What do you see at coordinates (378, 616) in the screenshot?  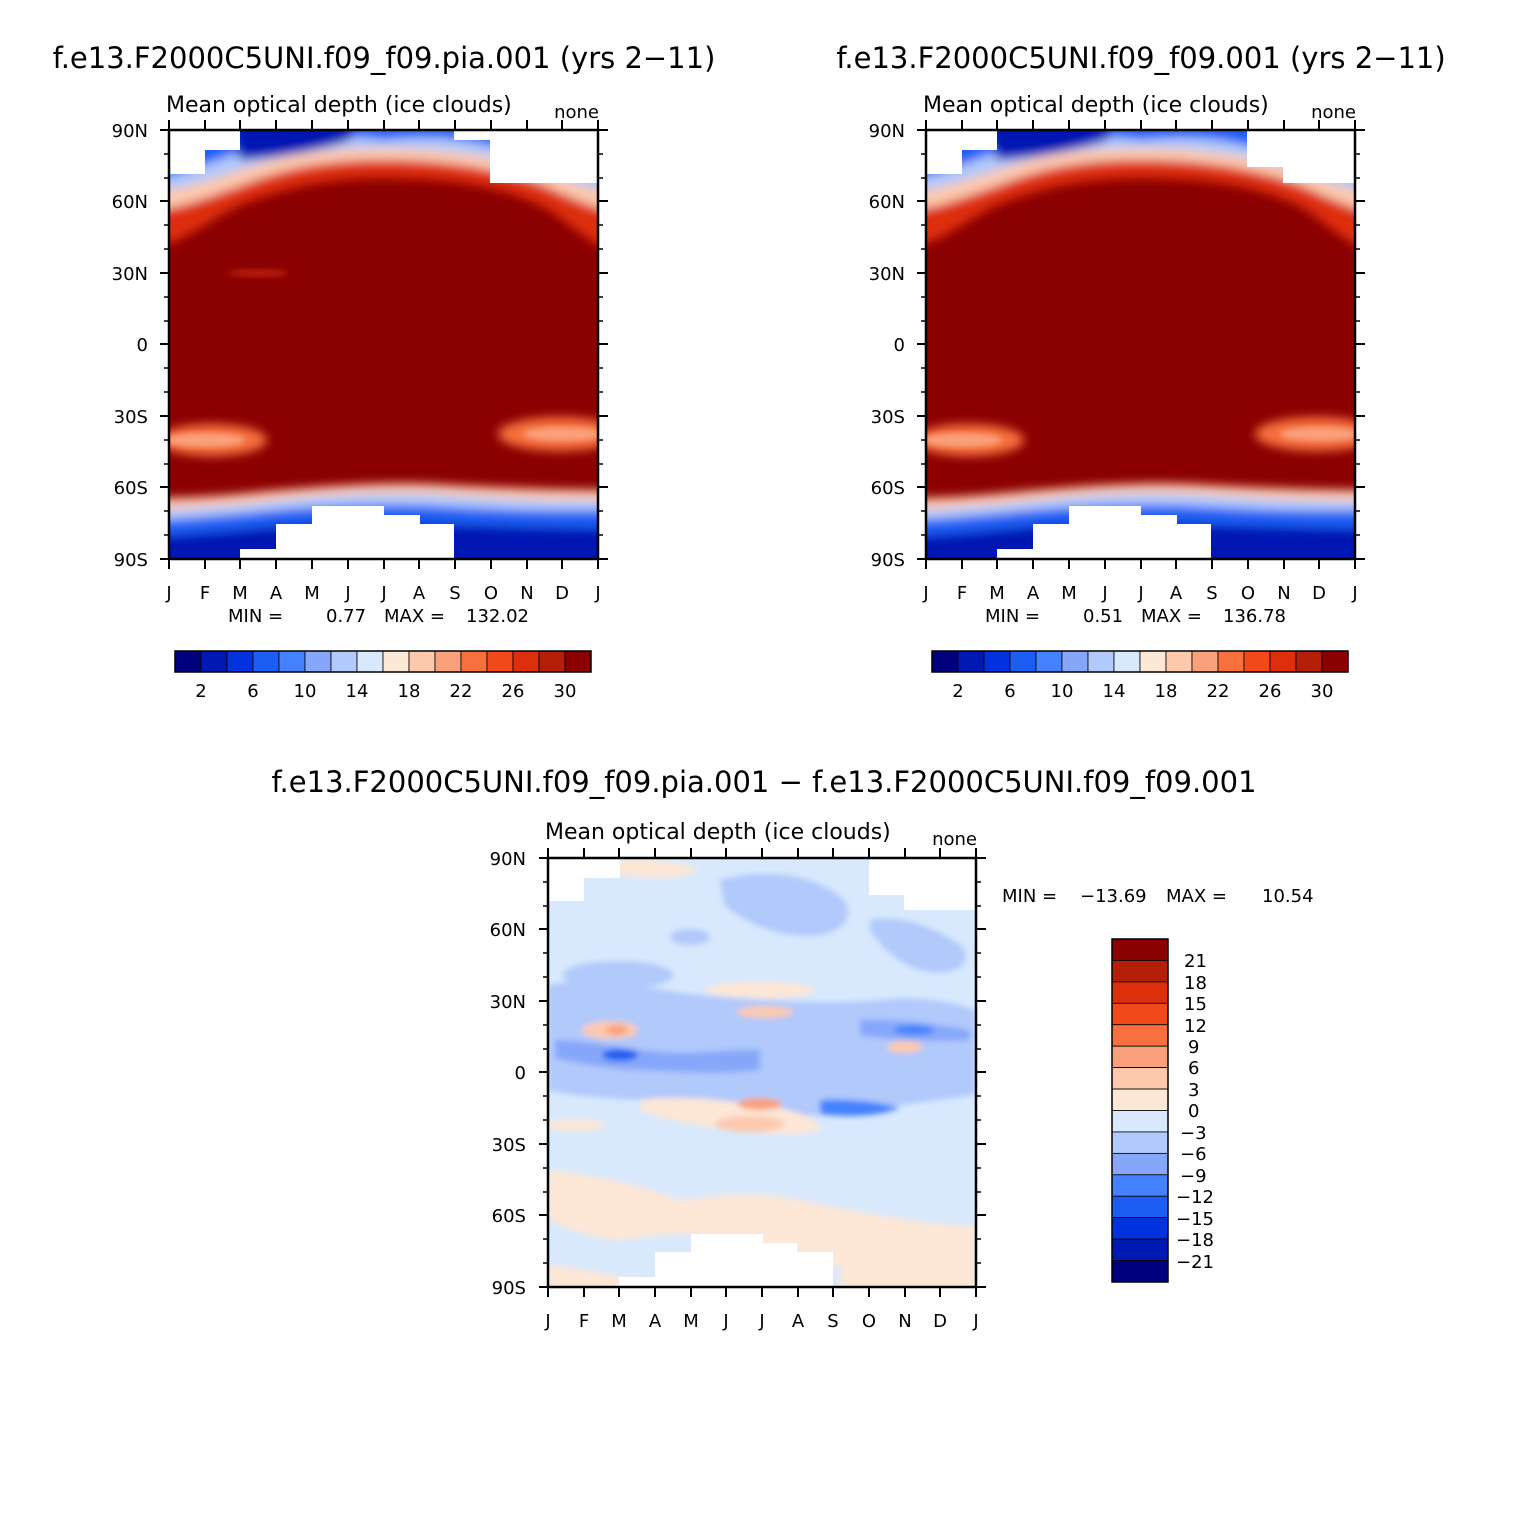 I see `min-max-readout: MIN = 0.77 MAX = 132.02` at bounding box center [378, 616].